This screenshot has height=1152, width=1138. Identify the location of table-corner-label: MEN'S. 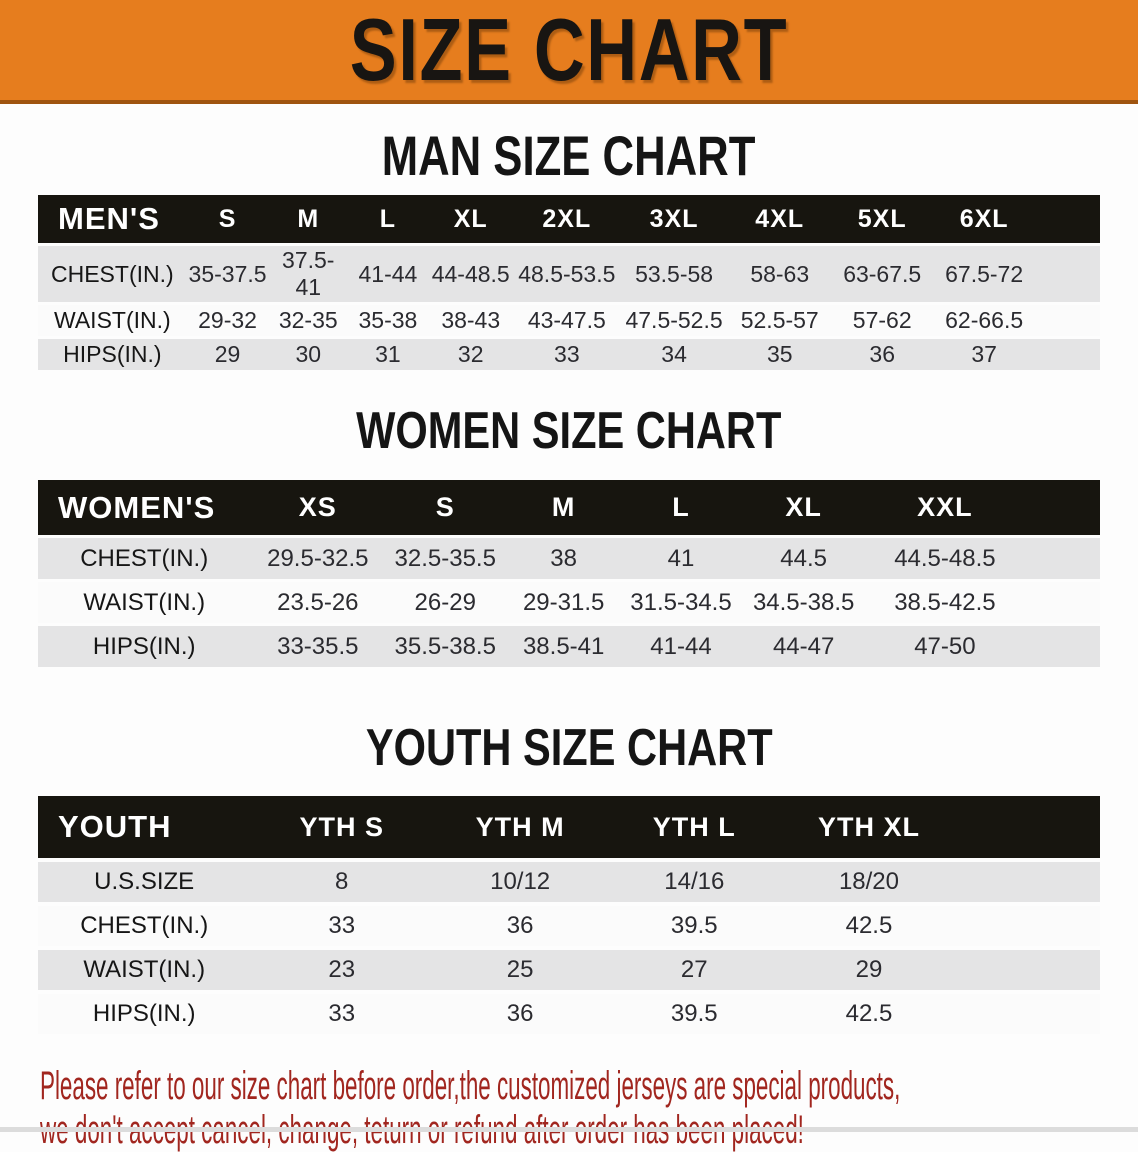
(109, 218).